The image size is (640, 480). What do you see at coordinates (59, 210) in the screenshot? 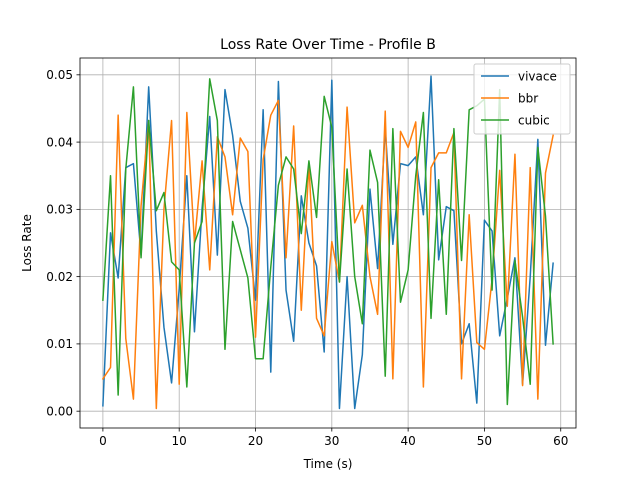
I see `y-tick-label: 0.03` at bounding box center [59, 210].